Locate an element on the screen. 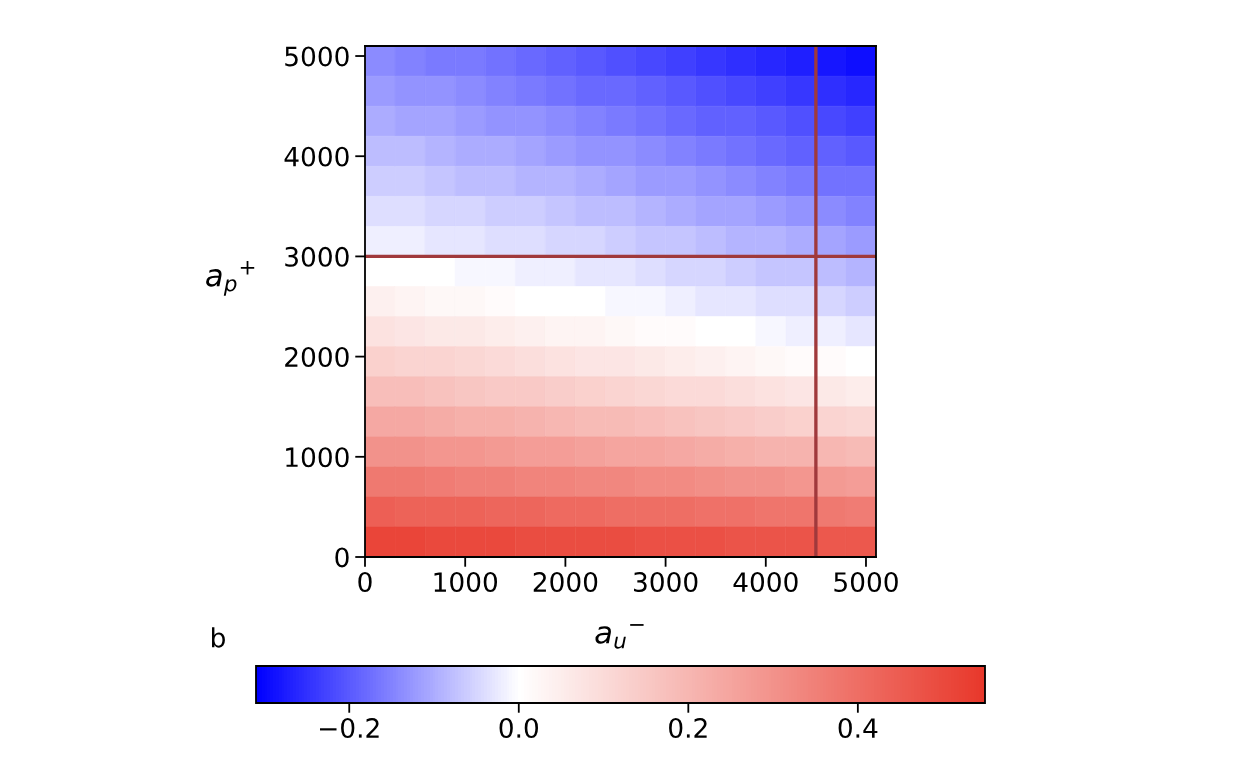  x-tick-label: 4000 is located at coordinates (765, 582).